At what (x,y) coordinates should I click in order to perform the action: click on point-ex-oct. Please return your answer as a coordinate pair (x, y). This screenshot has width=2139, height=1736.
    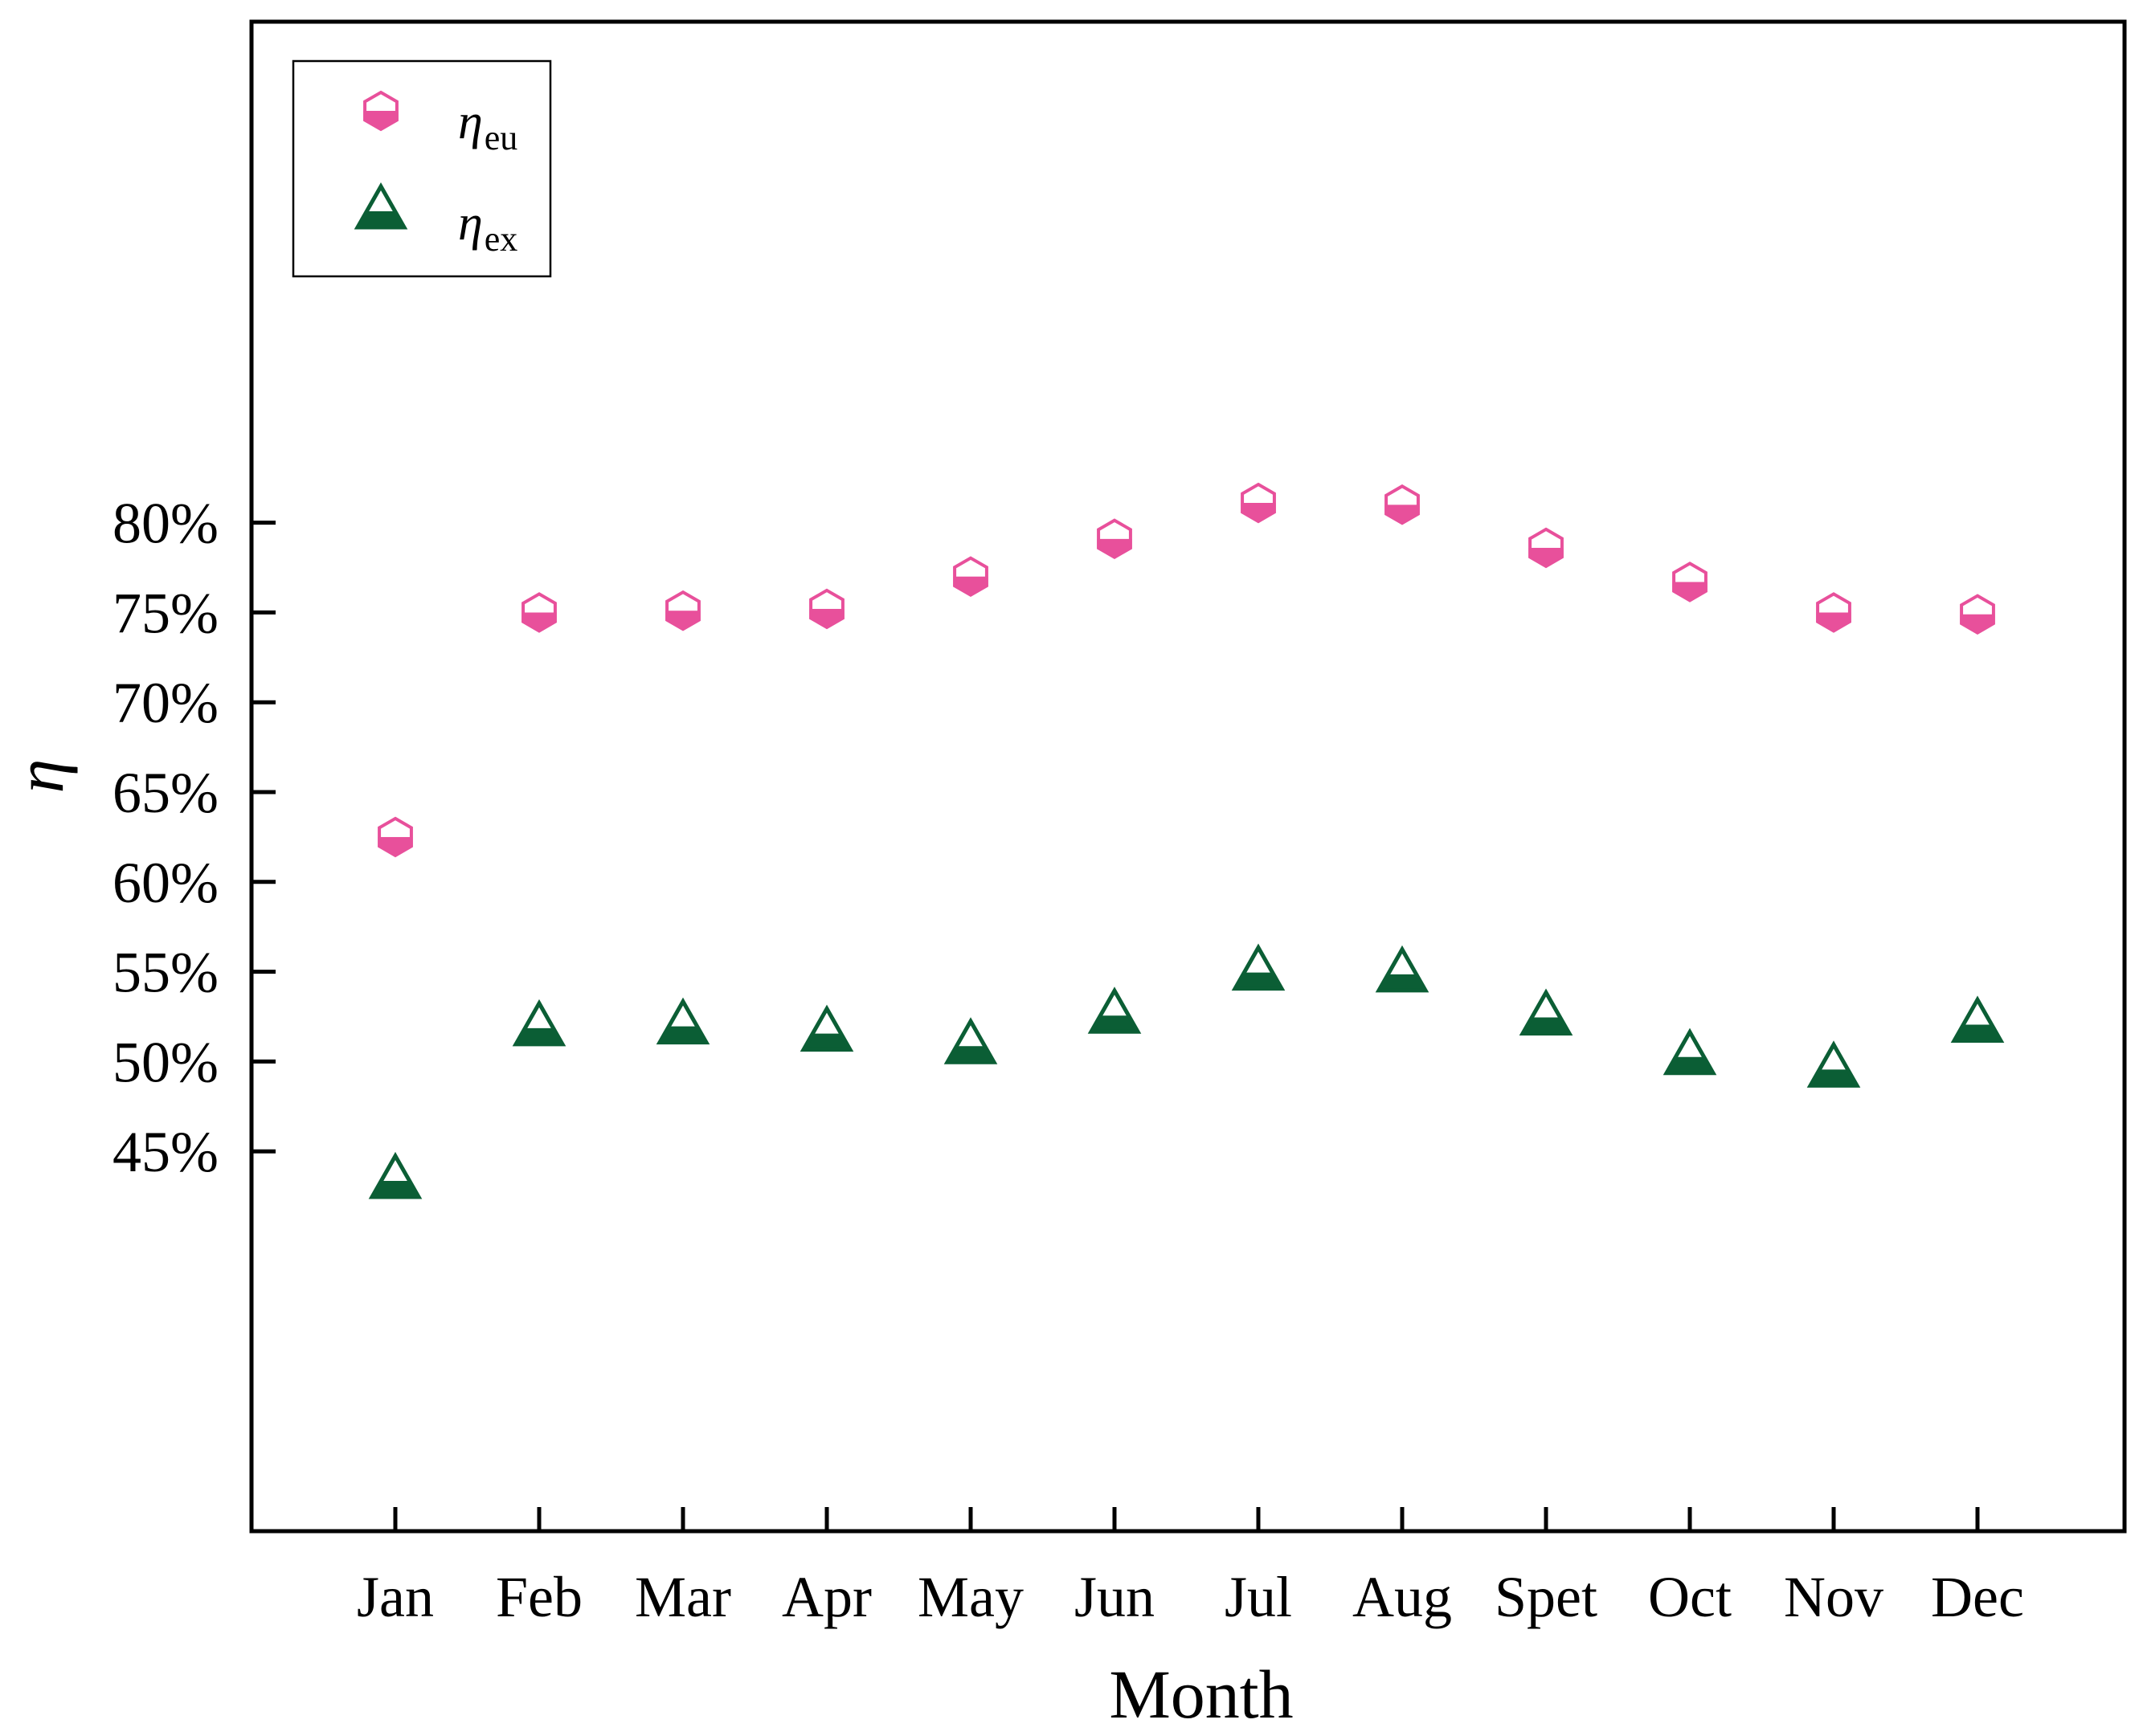
    Looking at the image, I should click on (1690, 1051).